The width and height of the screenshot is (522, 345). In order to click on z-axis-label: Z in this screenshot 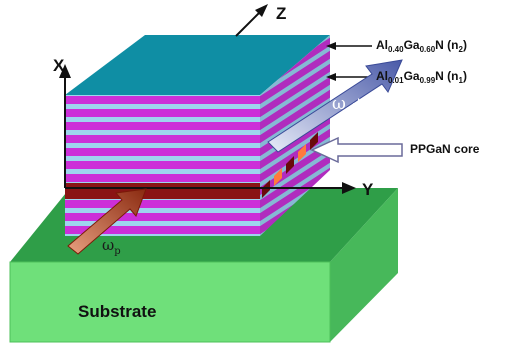, I will do `click(281, 13)`.